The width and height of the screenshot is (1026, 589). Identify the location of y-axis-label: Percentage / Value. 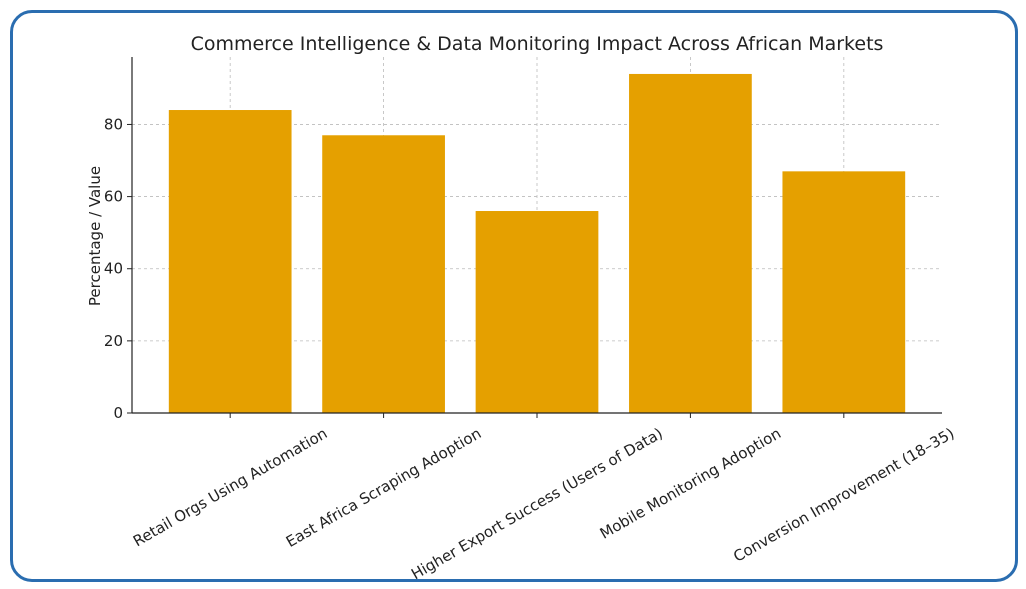
(95, 236).